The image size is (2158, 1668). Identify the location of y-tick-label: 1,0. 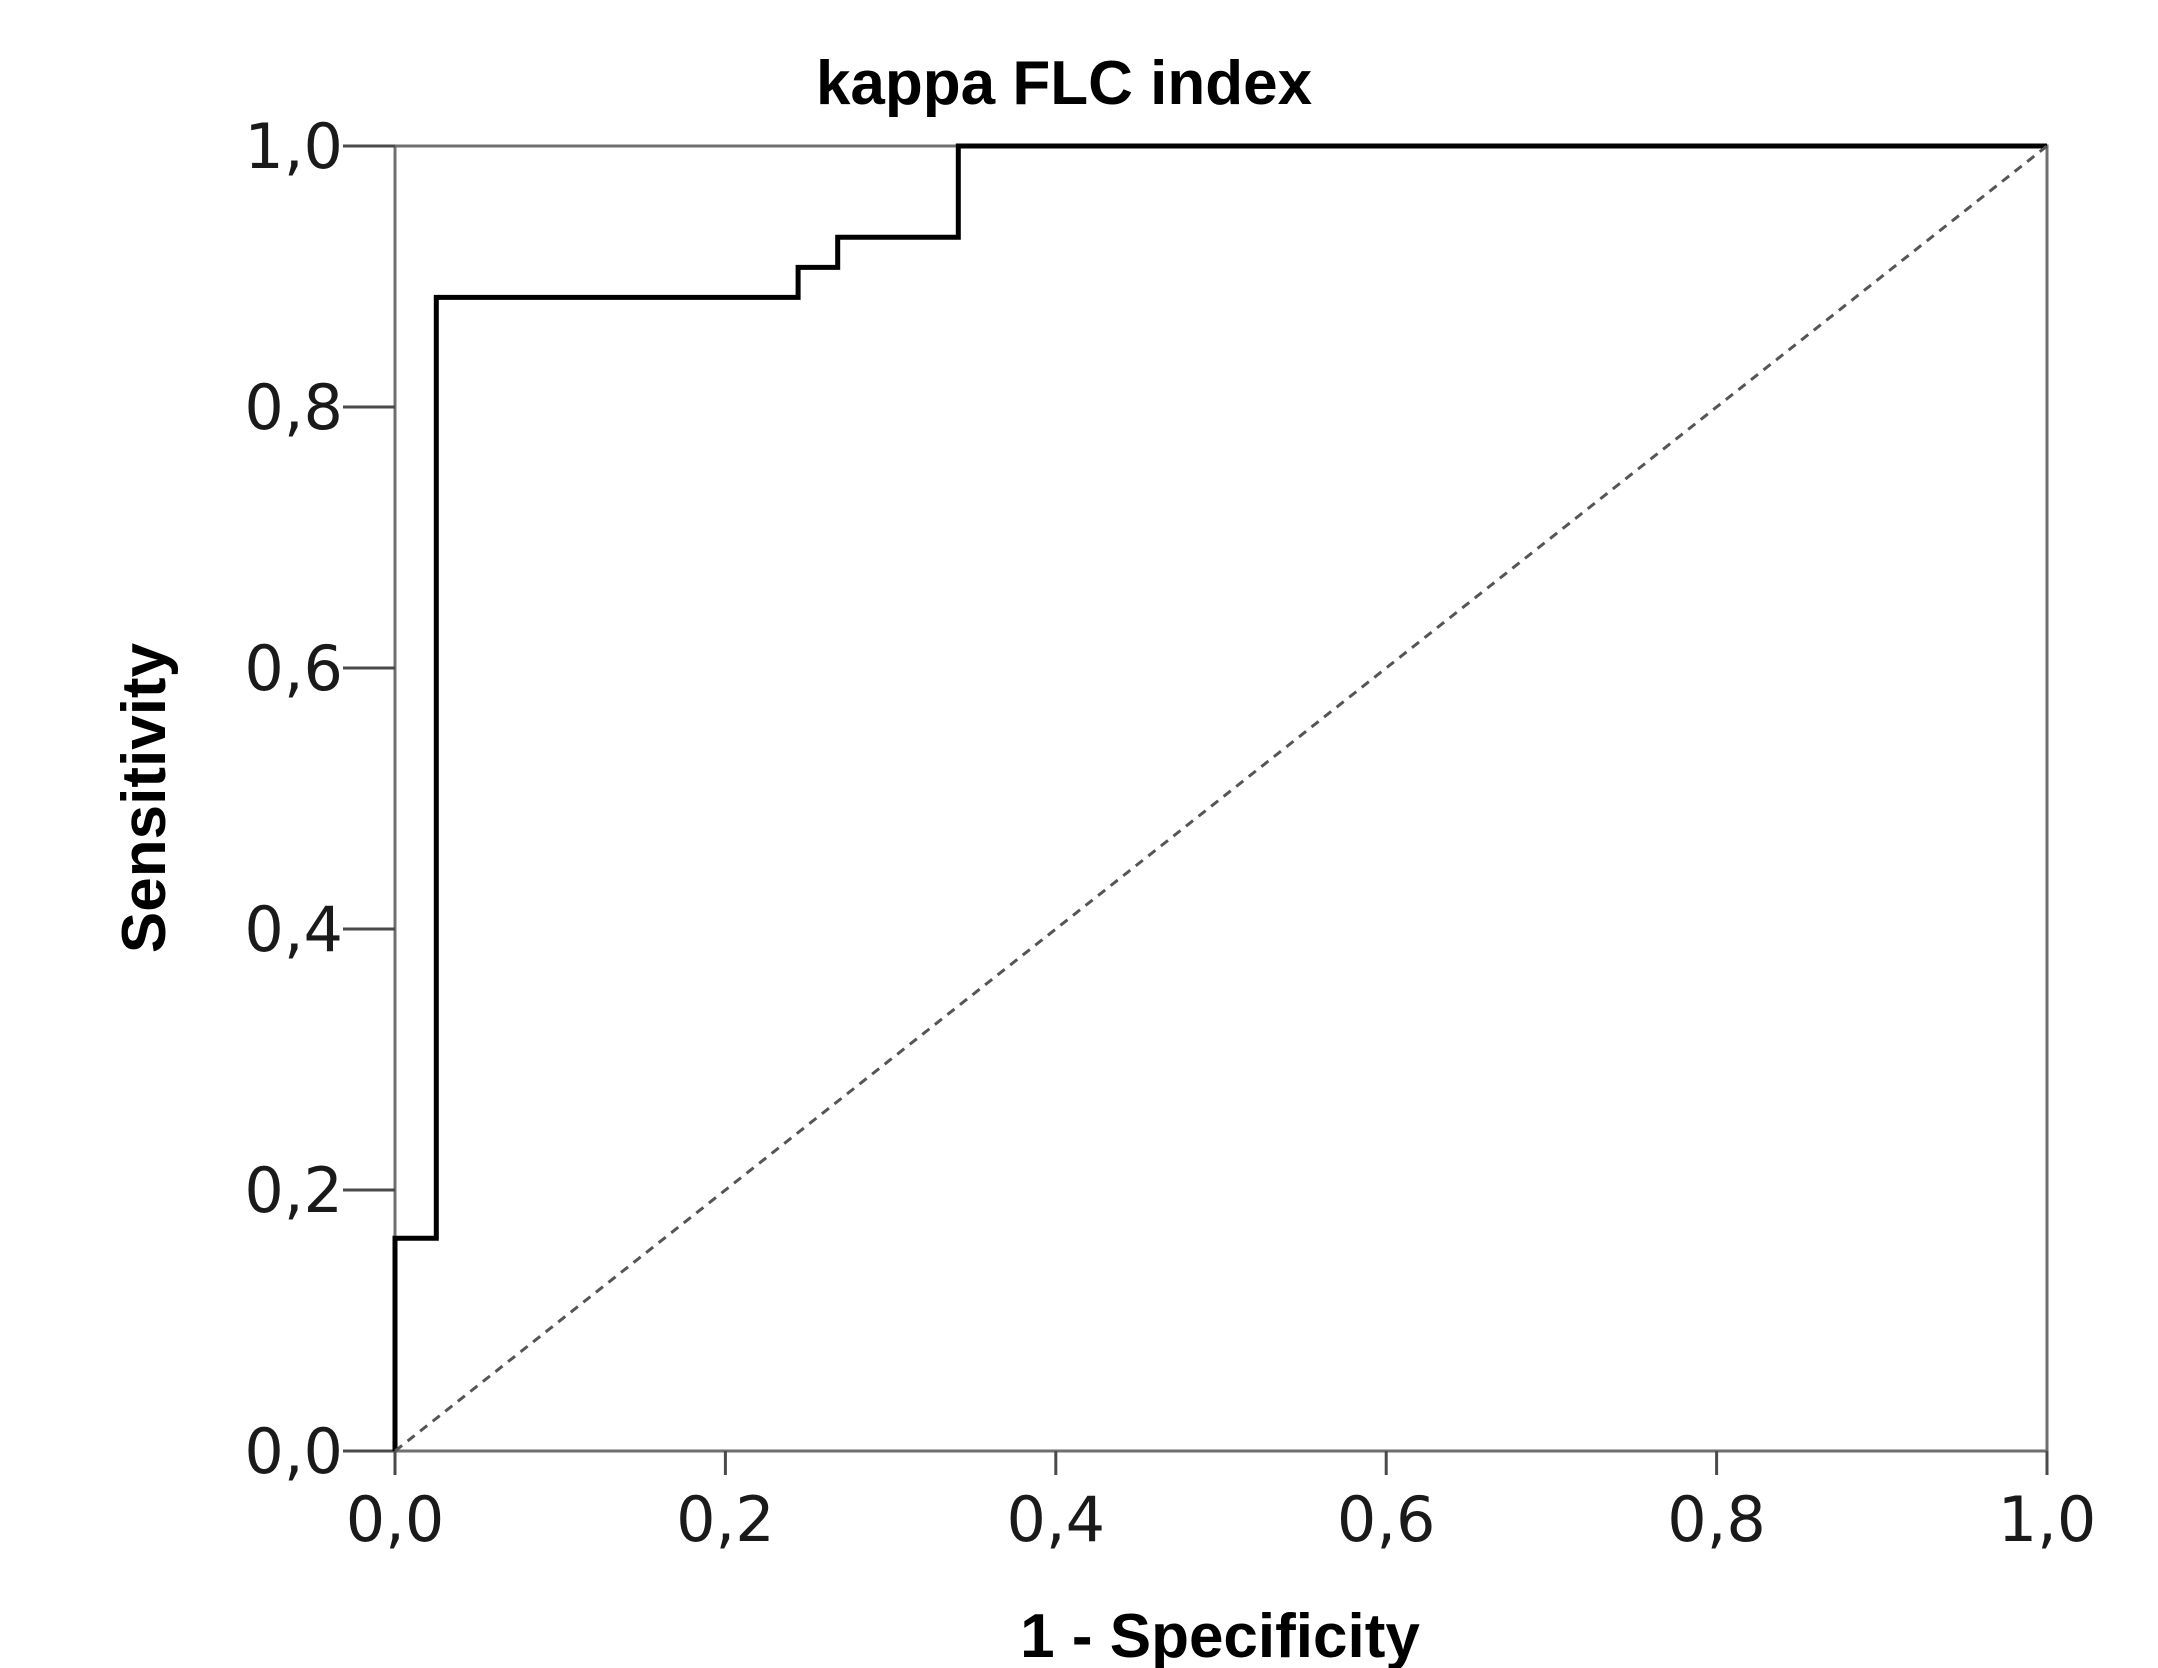
(293, 146).